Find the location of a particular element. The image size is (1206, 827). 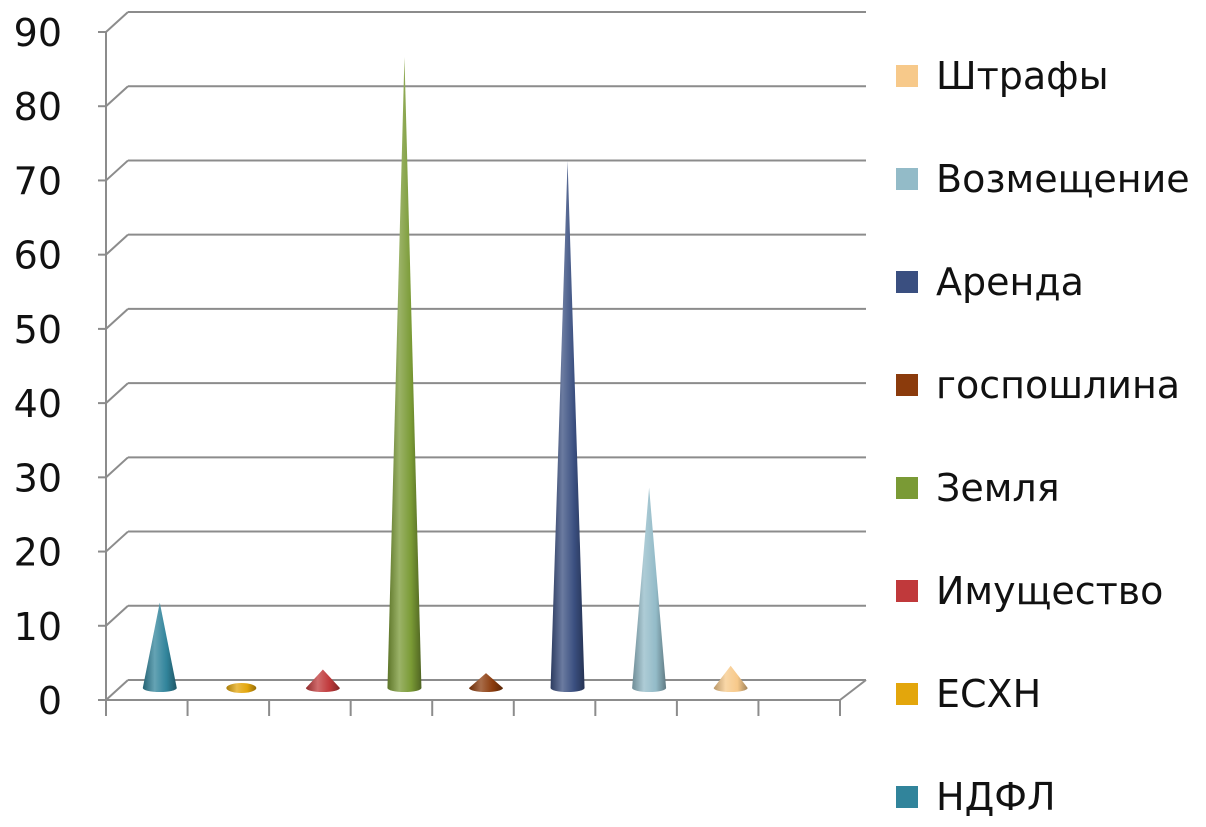

y-tick-label: 30 is located at coordinates (38, 478).